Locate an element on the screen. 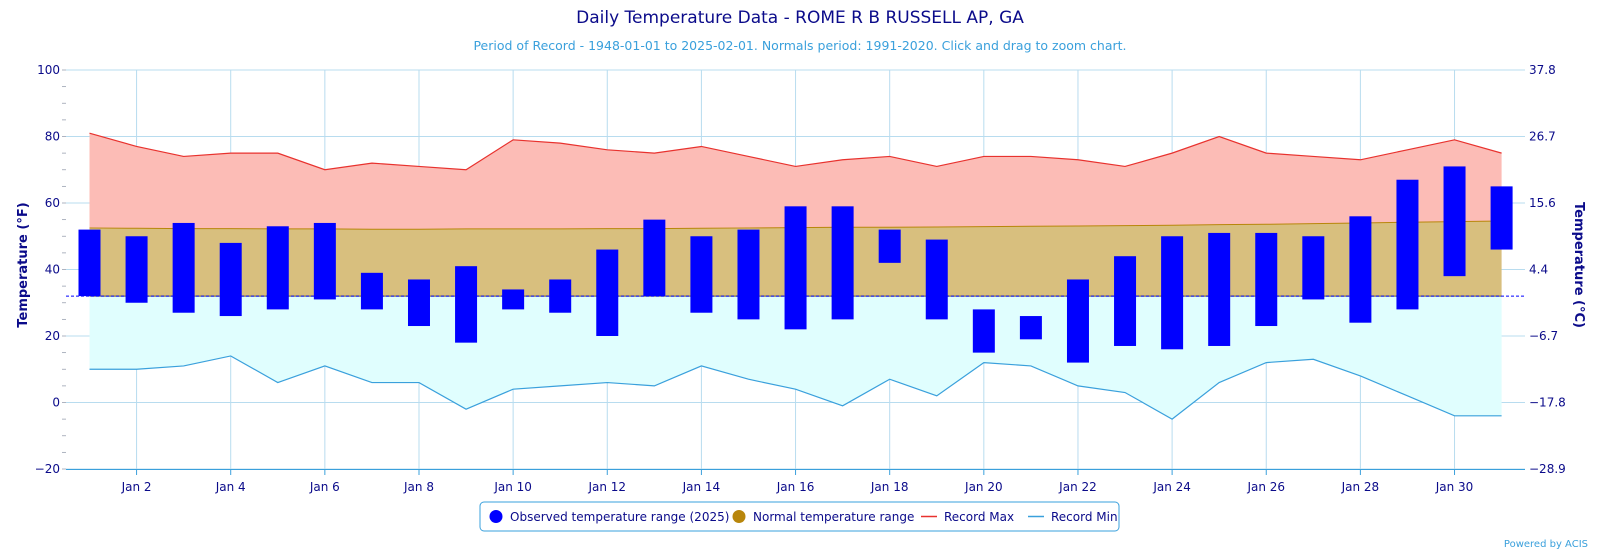 The height and width of the screenshot is (552, 1600). y-tick-label-right: −28.9 is located at coordinates (1547, 469).